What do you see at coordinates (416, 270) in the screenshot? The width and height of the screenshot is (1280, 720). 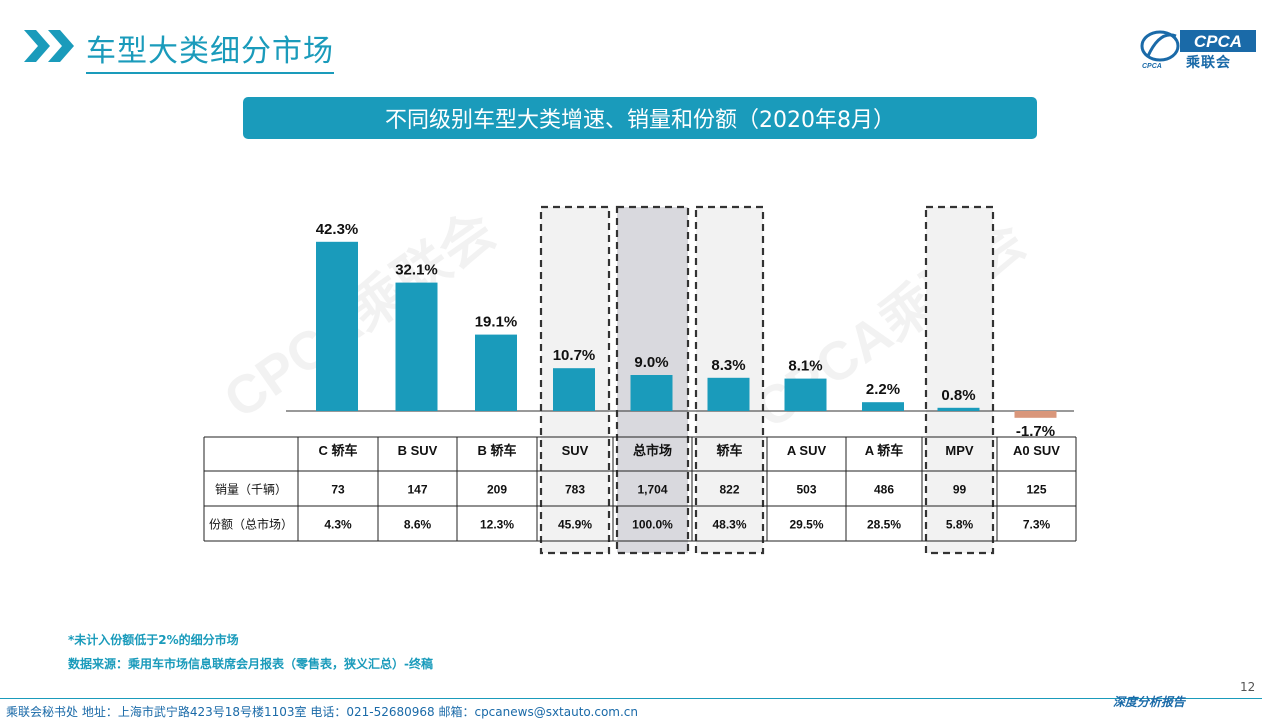 I see `bar-value-label-1: 32.1%` at bounding box center [416, 270].